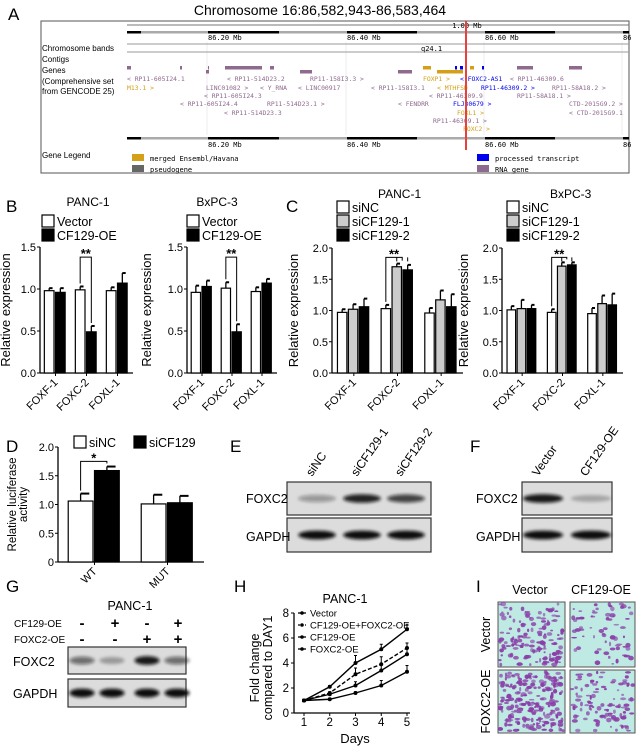 Image resolution: width=640 pixels, height=746 pixels. What do you see at coordinates (355, 674) in the screenshot?
I see `series-line` at bounding box center [355, 674].